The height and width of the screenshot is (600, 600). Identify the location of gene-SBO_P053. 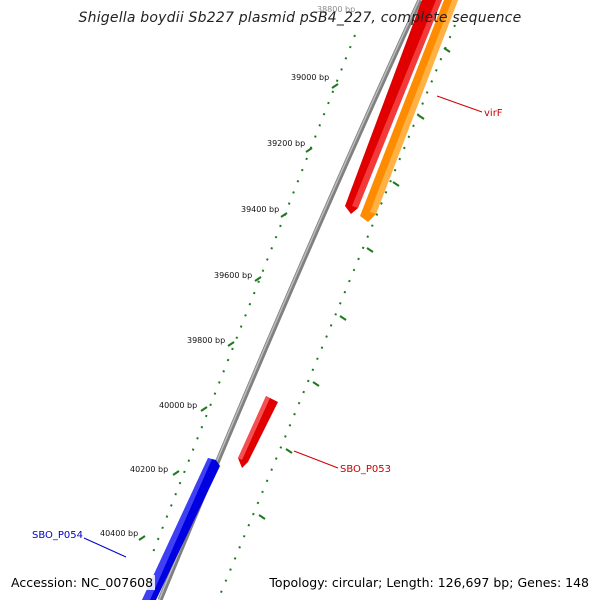
(258, 432).